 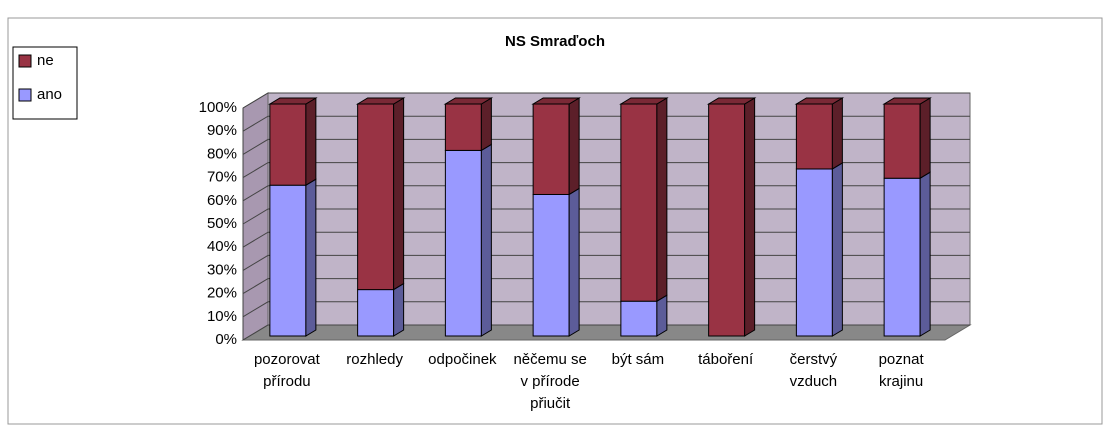 What do you see at coordinates (549, 381) in the screenshot?
I see `x-tick-label: něčemu se v přírode přiučit` at bounding box center [549, 381].